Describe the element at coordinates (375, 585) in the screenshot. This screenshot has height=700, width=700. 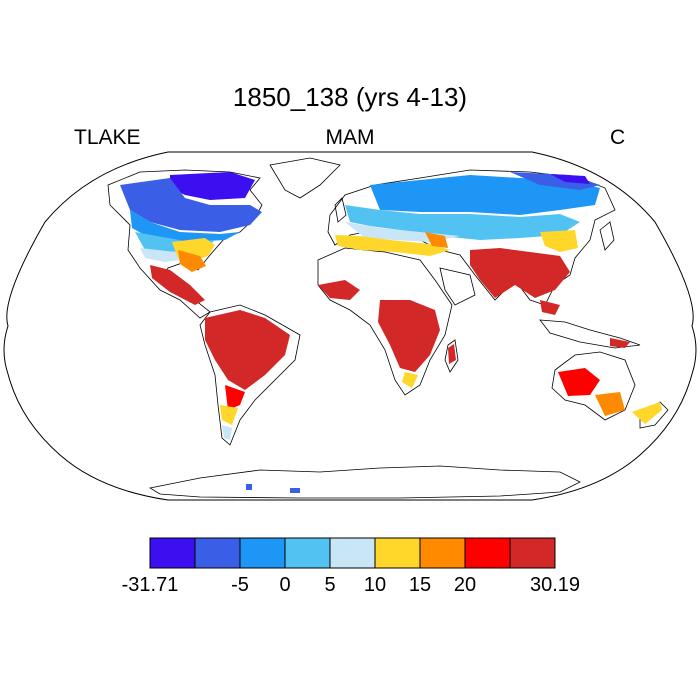
I see `colorbar-tick-label: 10` at that location.